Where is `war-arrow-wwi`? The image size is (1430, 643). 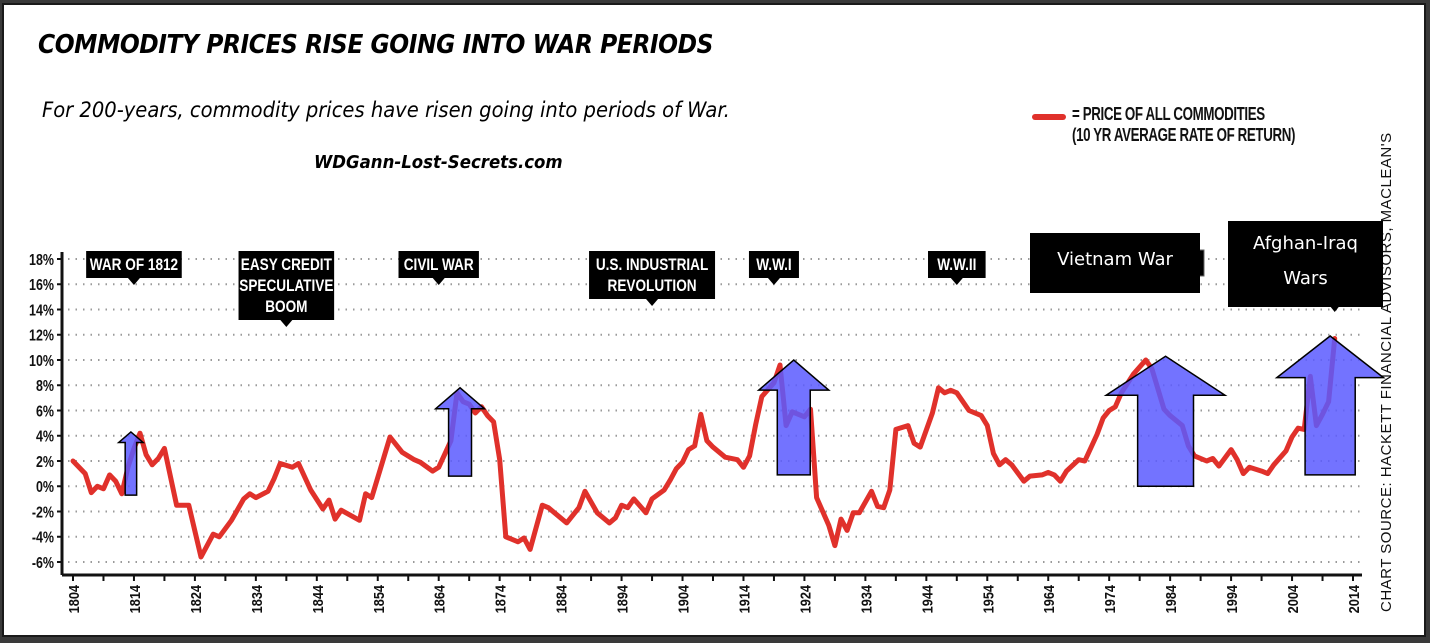 war-arrow-wwi is located at coordinates (793, 417).